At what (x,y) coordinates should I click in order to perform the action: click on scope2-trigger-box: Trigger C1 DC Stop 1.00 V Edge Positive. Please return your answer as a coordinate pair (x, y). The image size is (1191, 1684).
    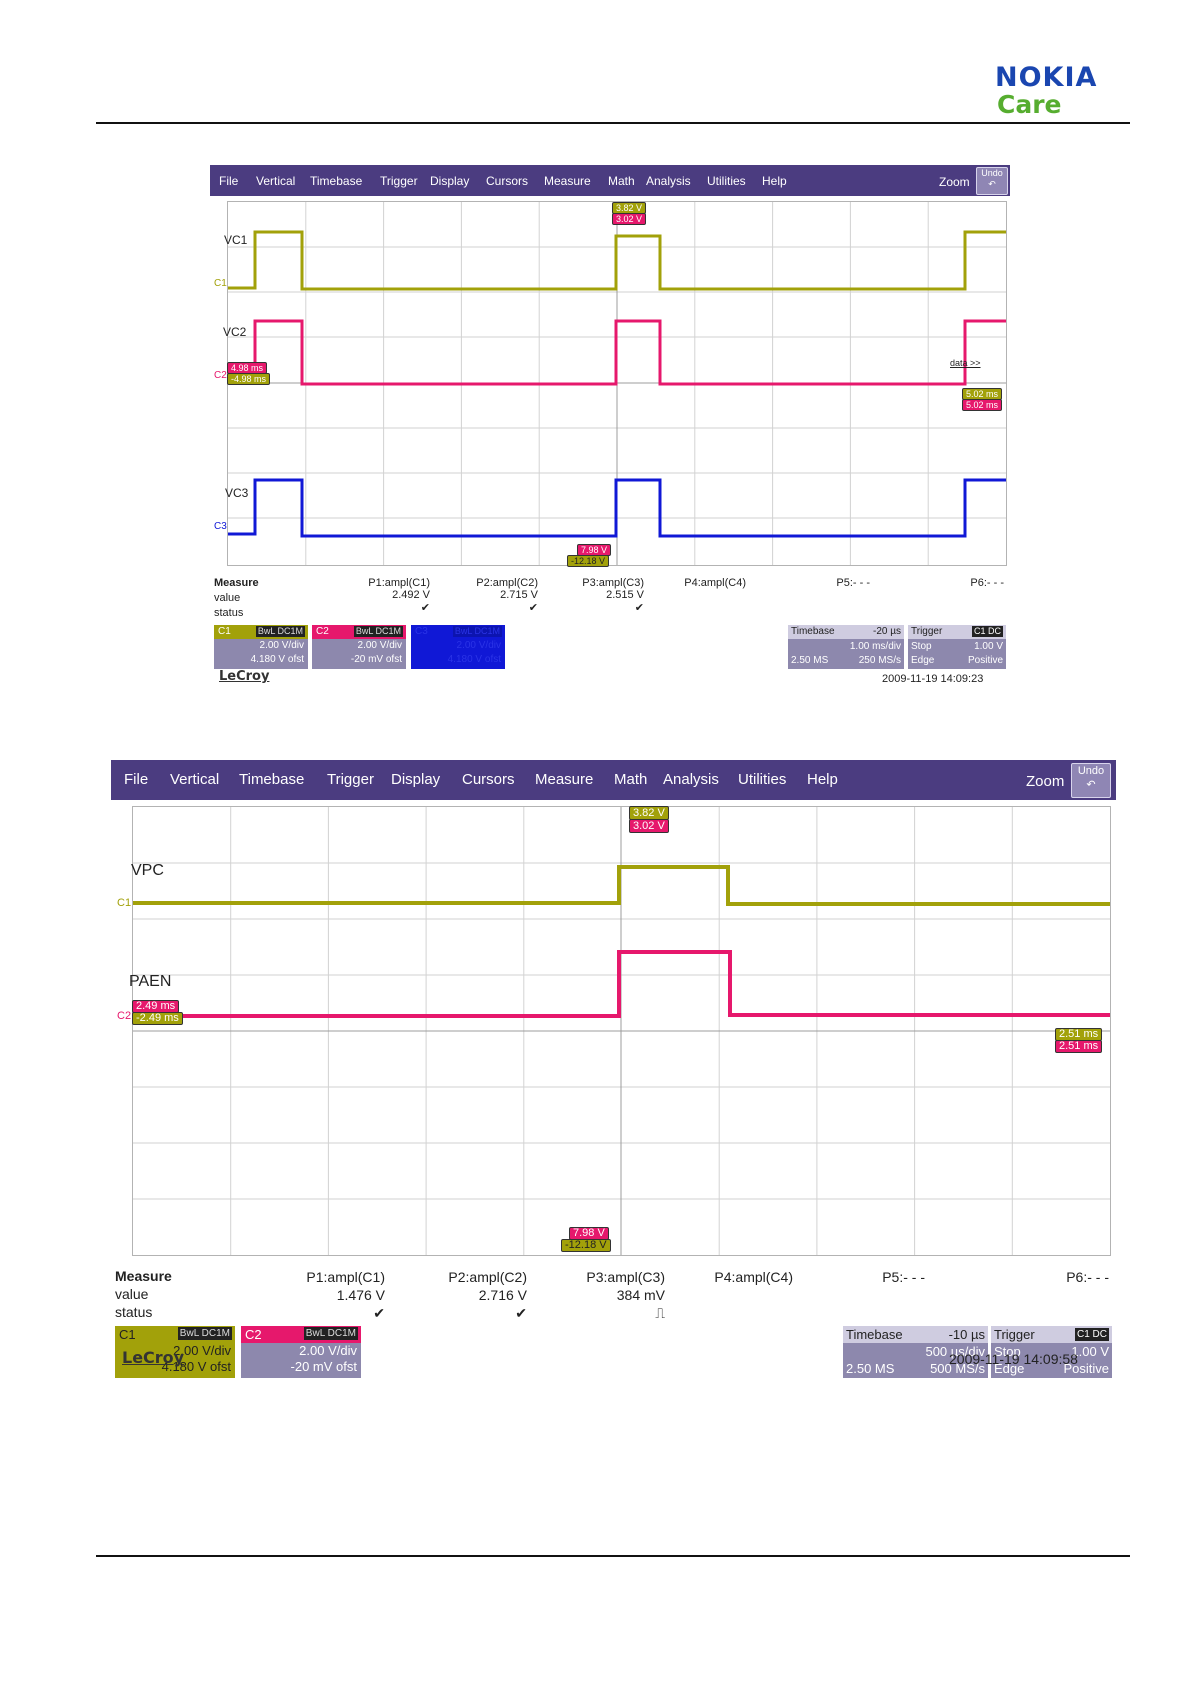
    Looking at the image, I should click on (1051, 1352).